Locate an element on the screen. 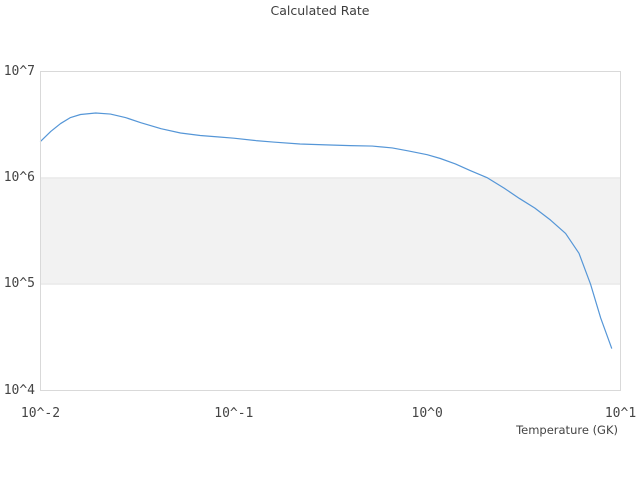 The width and height of the screenshot is (640, 480). x-tick-label: 10^1 is located at coordinates (620, 413).